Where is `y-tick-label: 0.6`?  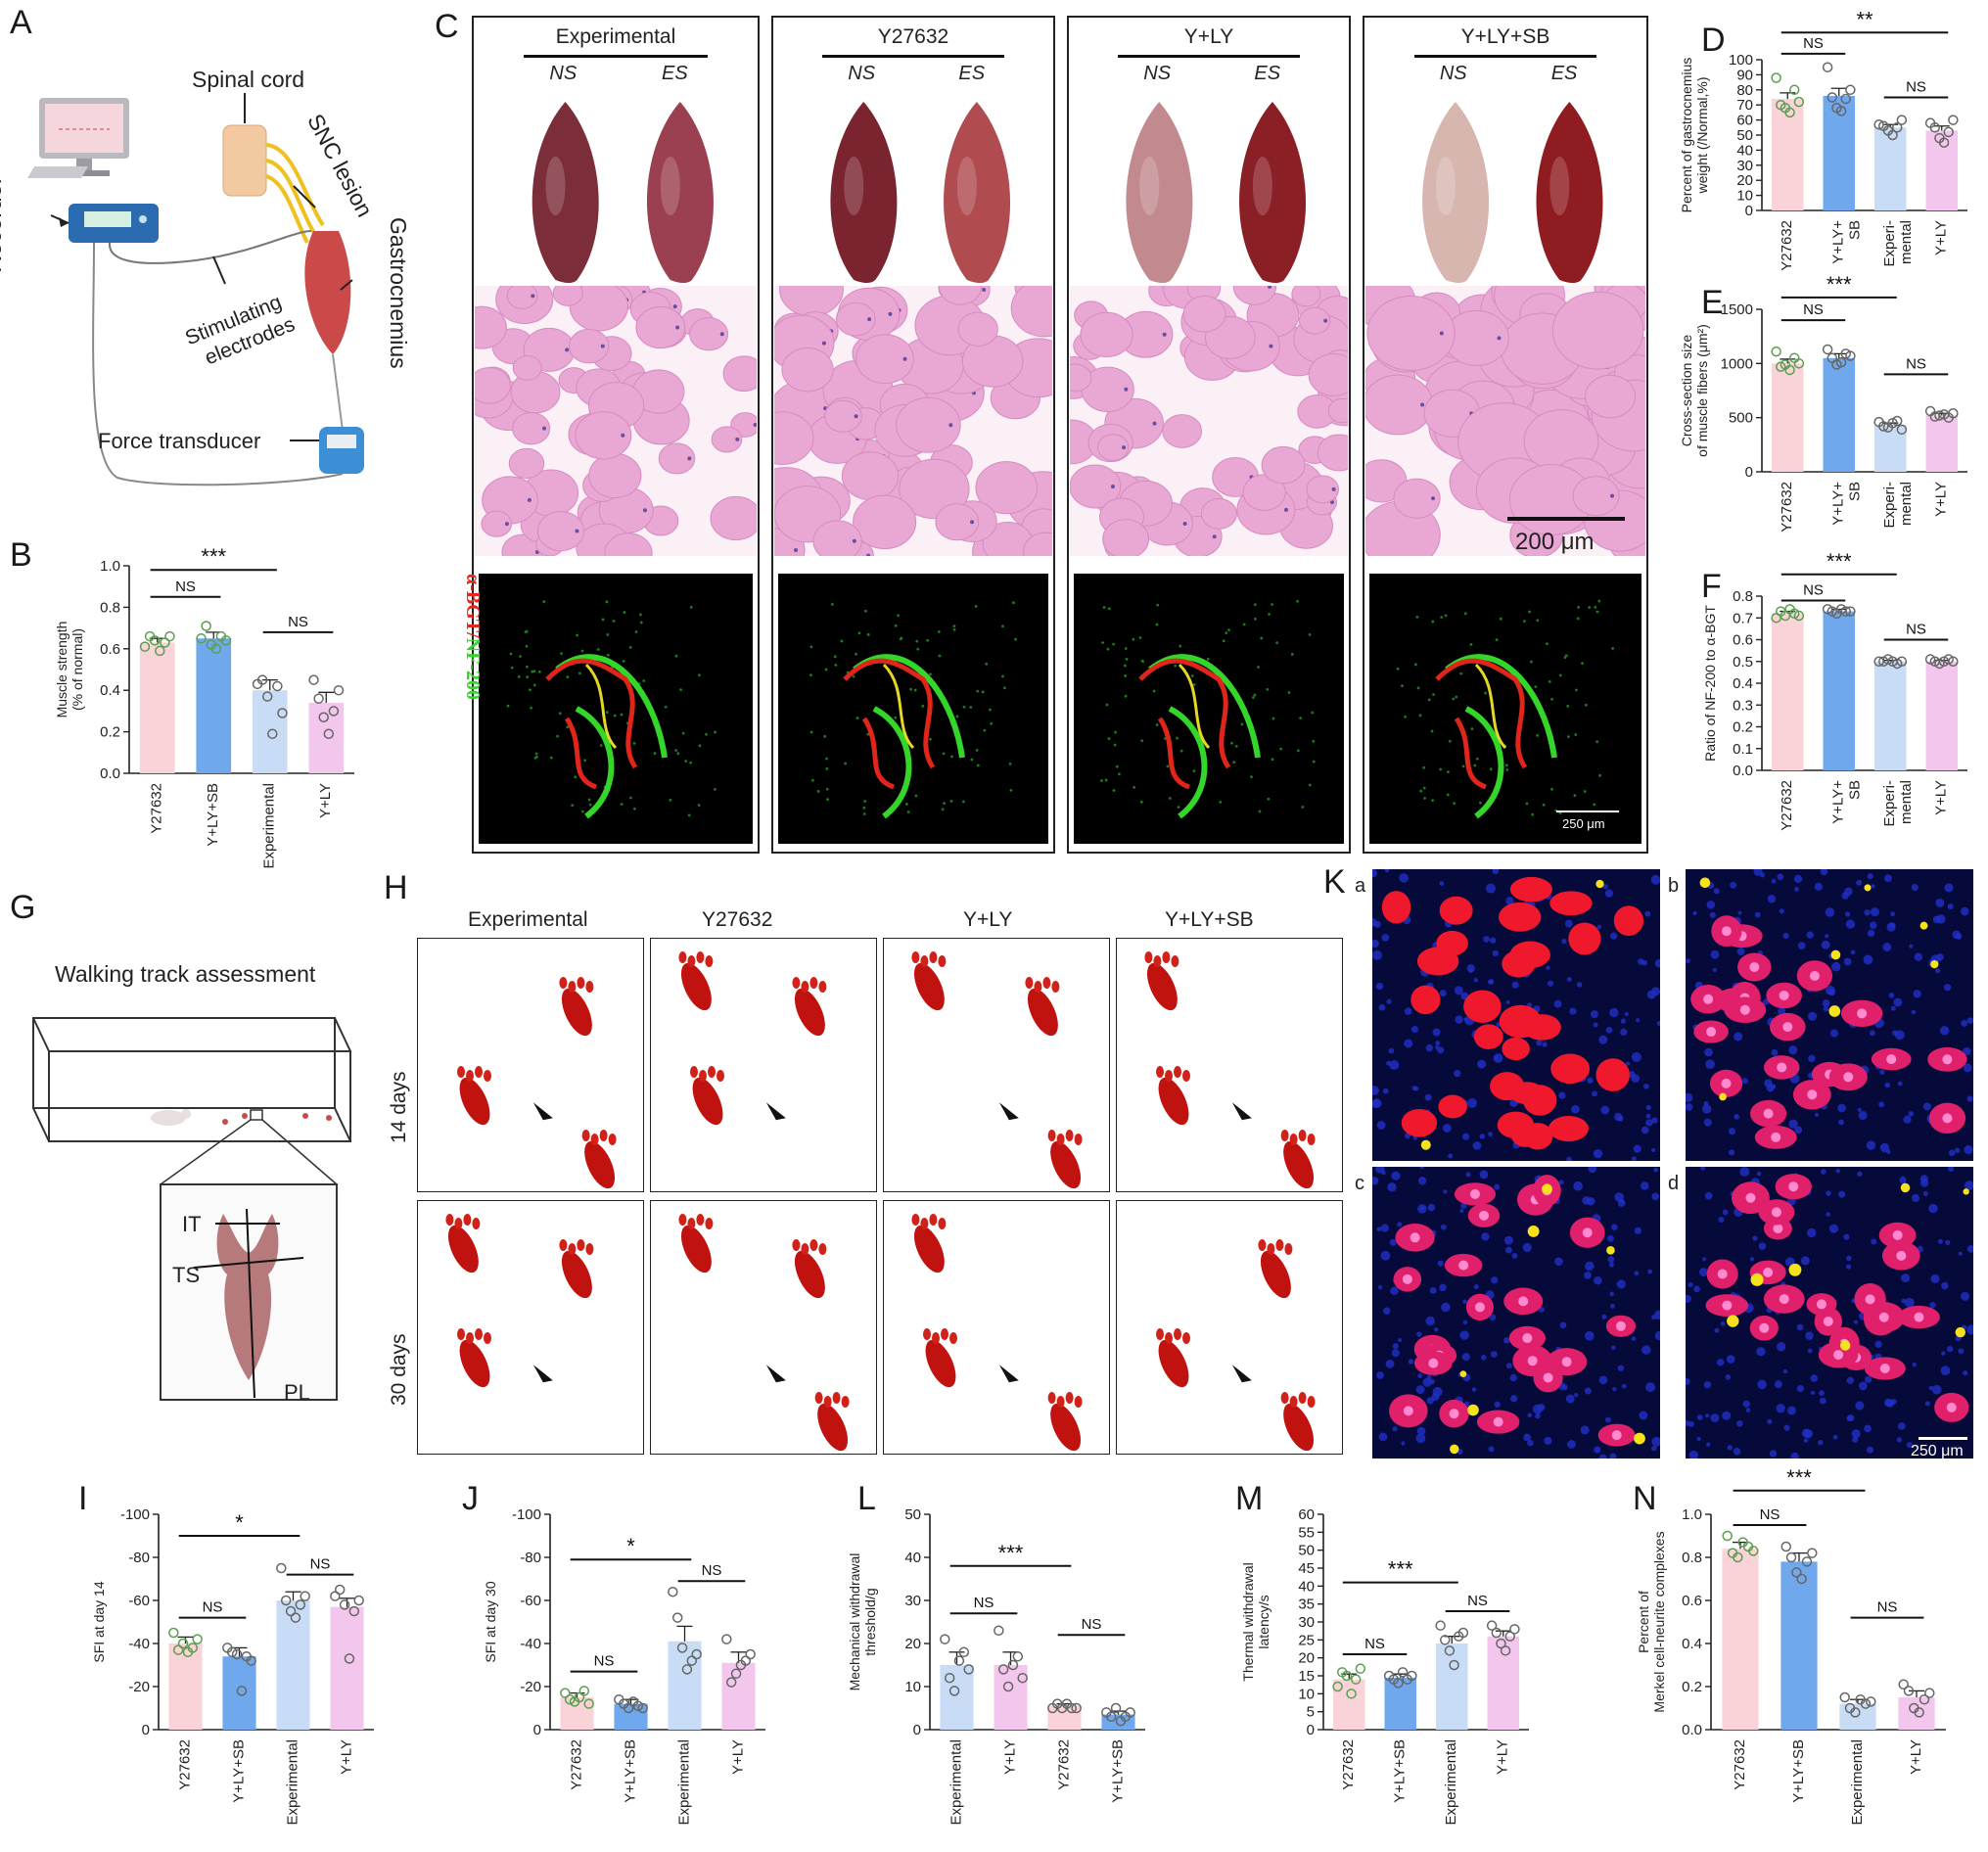 y-tick-label: 0.6 is located at coordinates (110, 649).